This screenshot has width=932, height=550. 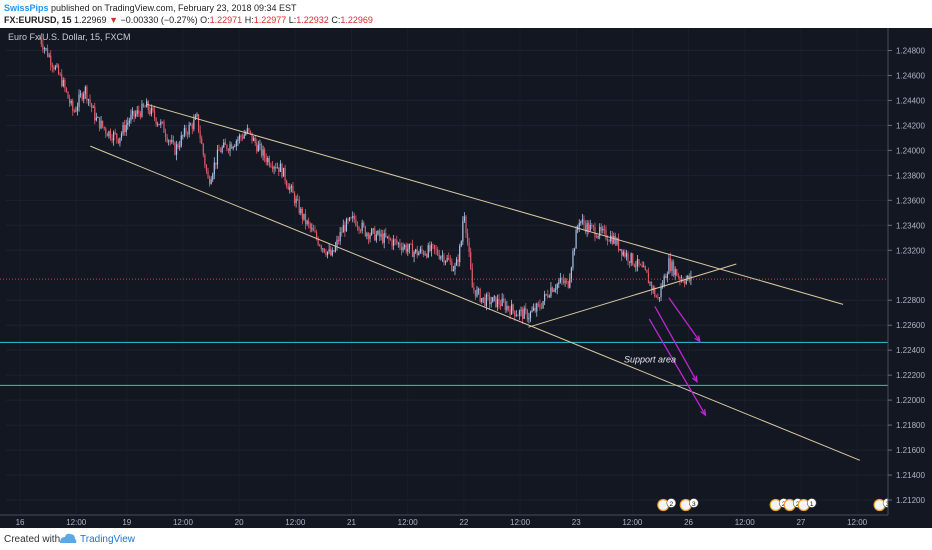 I want to click on event-count-badge, so click(x=693, y=503).